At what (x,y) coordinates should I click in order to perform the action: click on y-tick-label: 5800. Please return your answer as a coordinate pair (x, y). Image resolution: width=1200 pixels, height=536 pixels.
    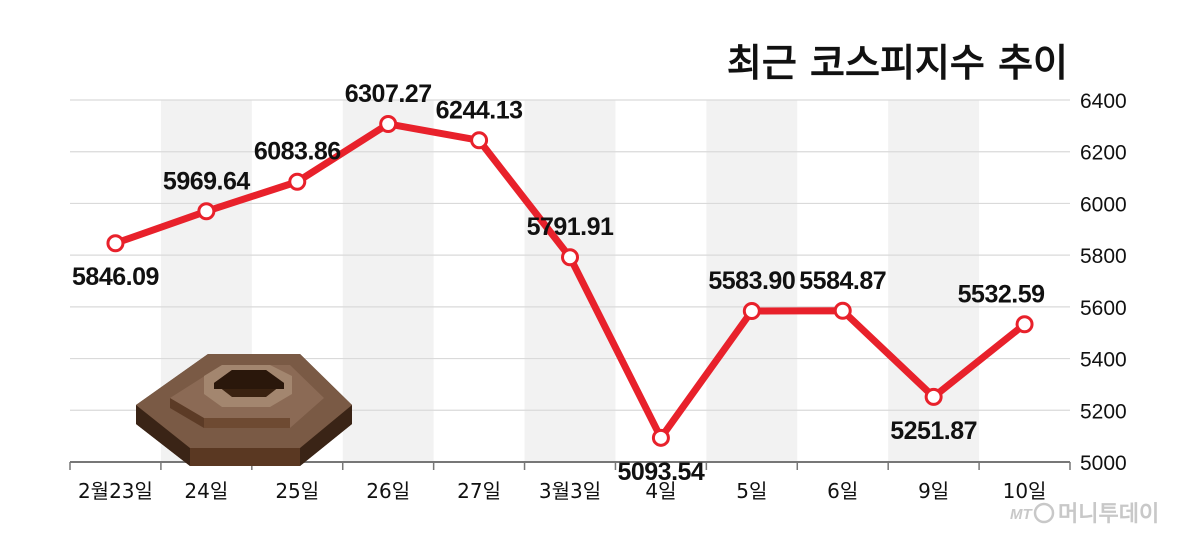
    Looking at the image, I should click on (1103, 256).